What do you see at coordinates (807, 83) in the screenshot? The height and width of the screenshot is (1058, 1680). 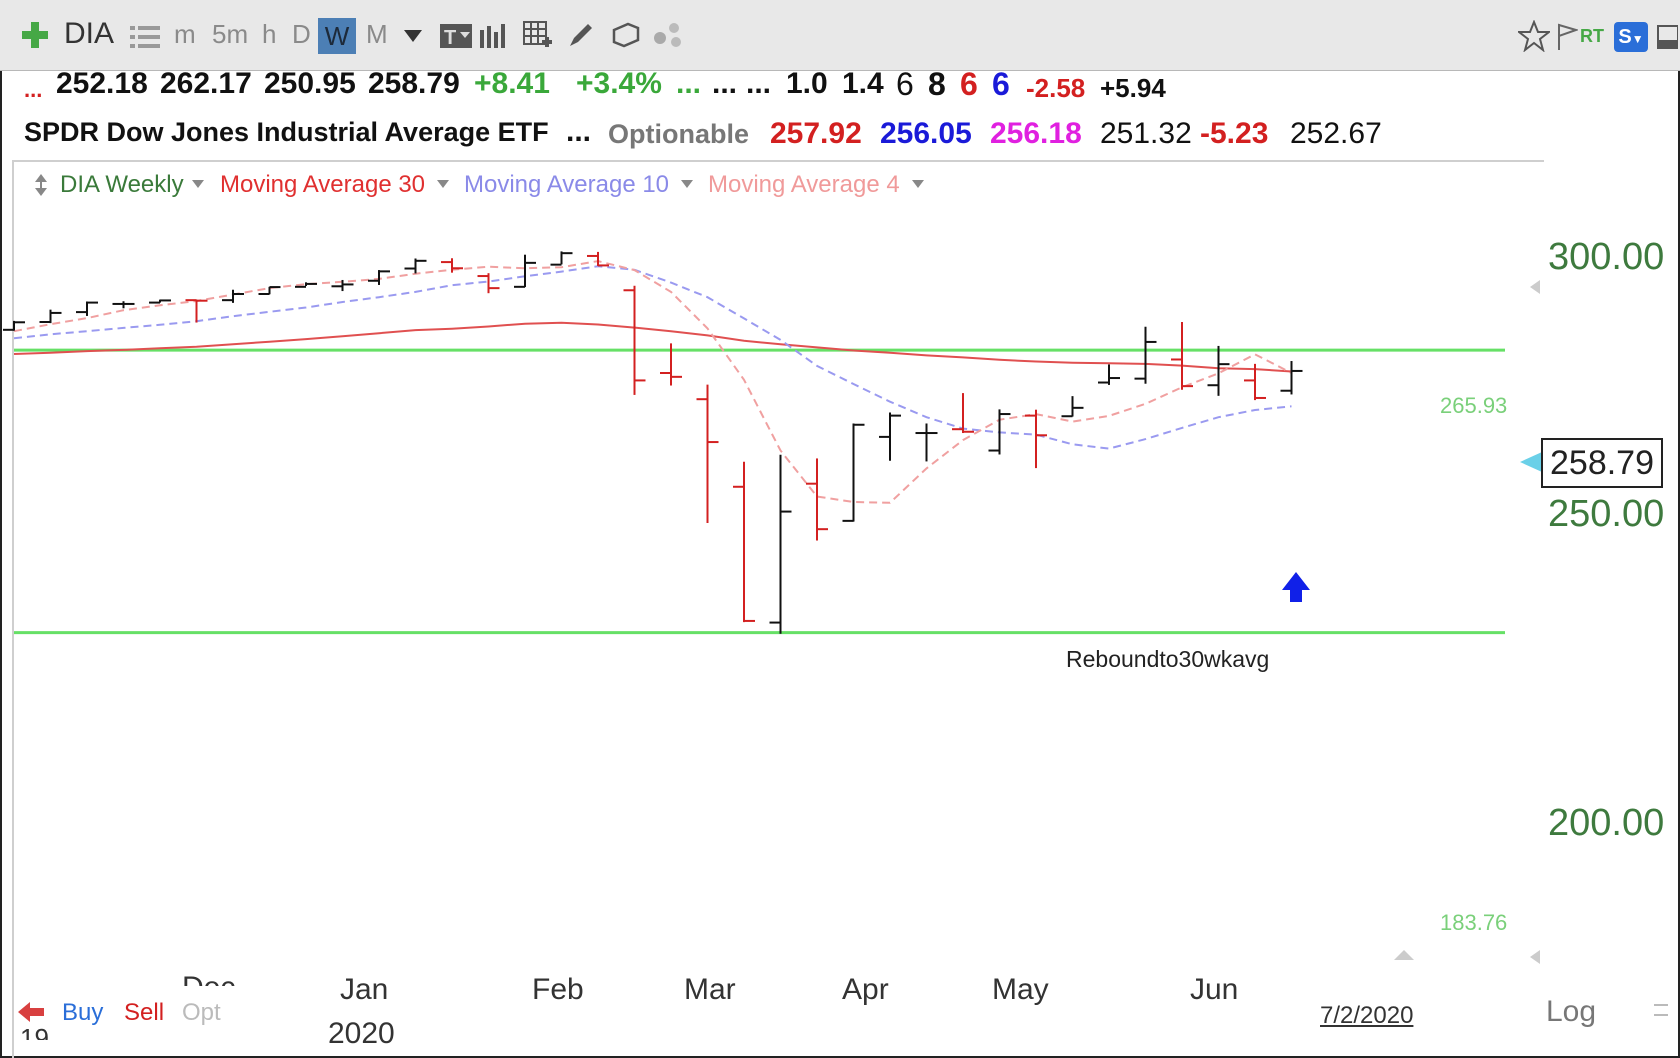 I see `quote-v1: 1.0` at bounding box center [807, 83].